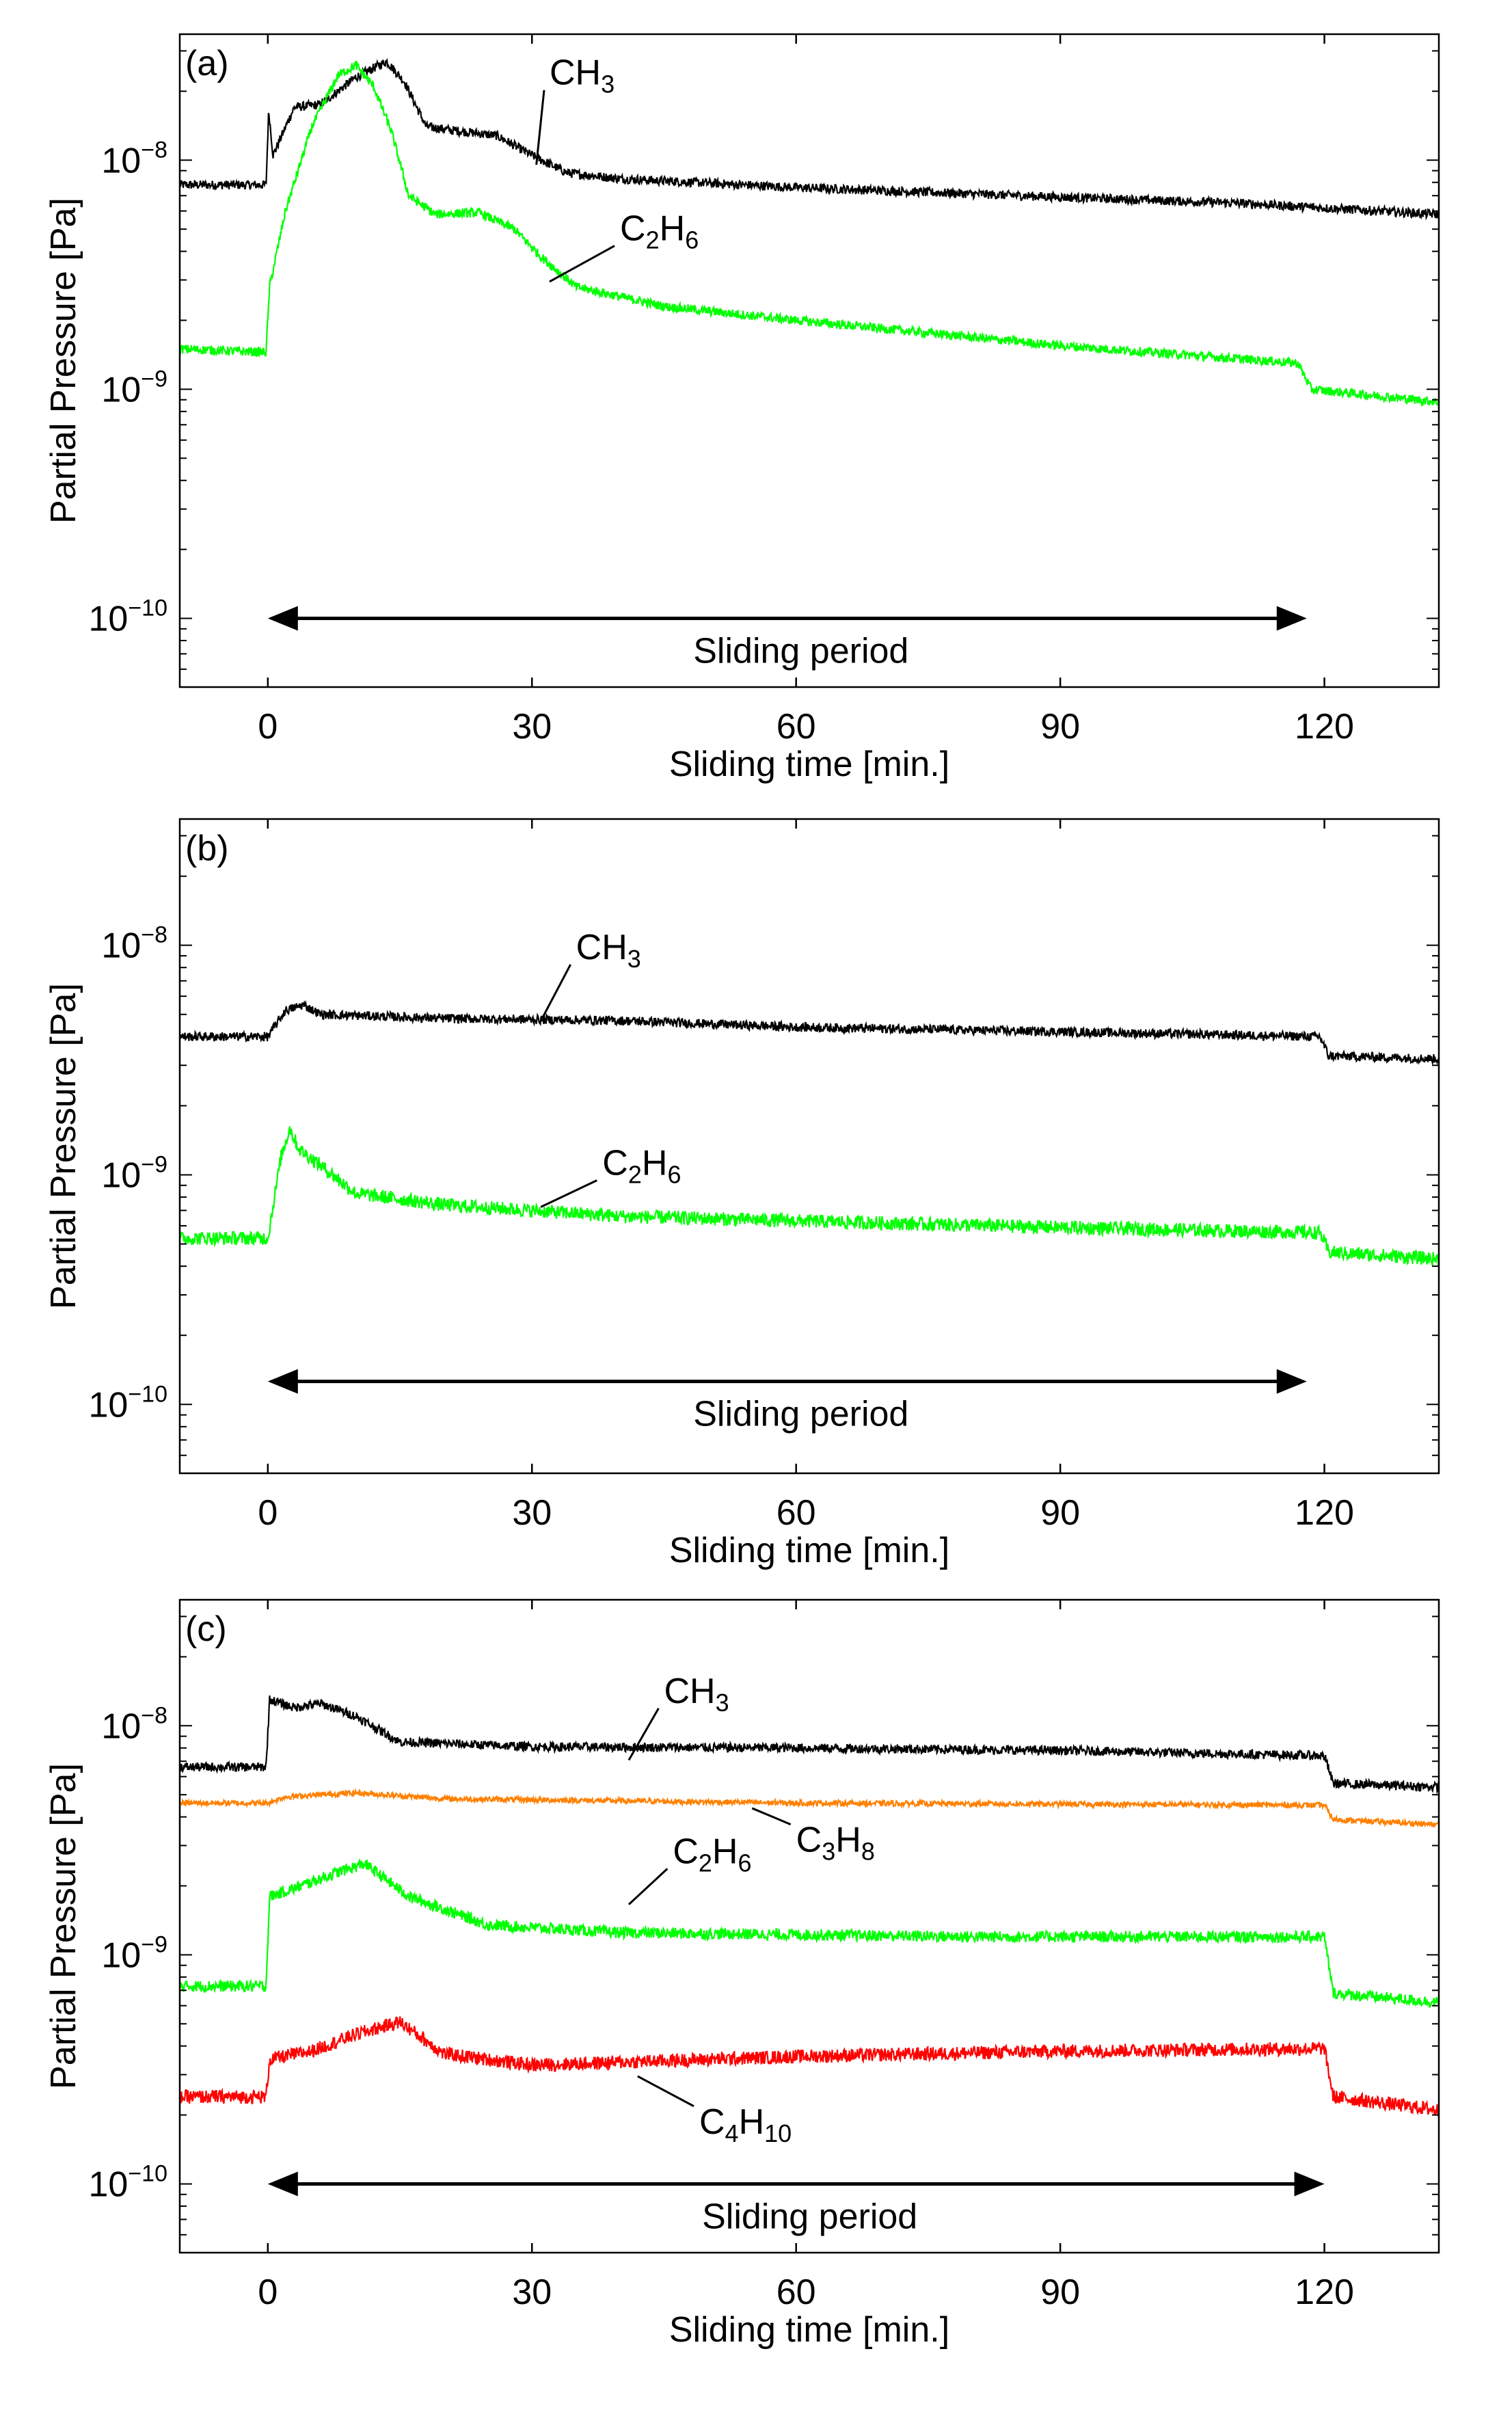  What do you see at coordinates (809, 1808) in the screenshot?
I see `series-line-c3h8` at bounding box center [809, 1808].